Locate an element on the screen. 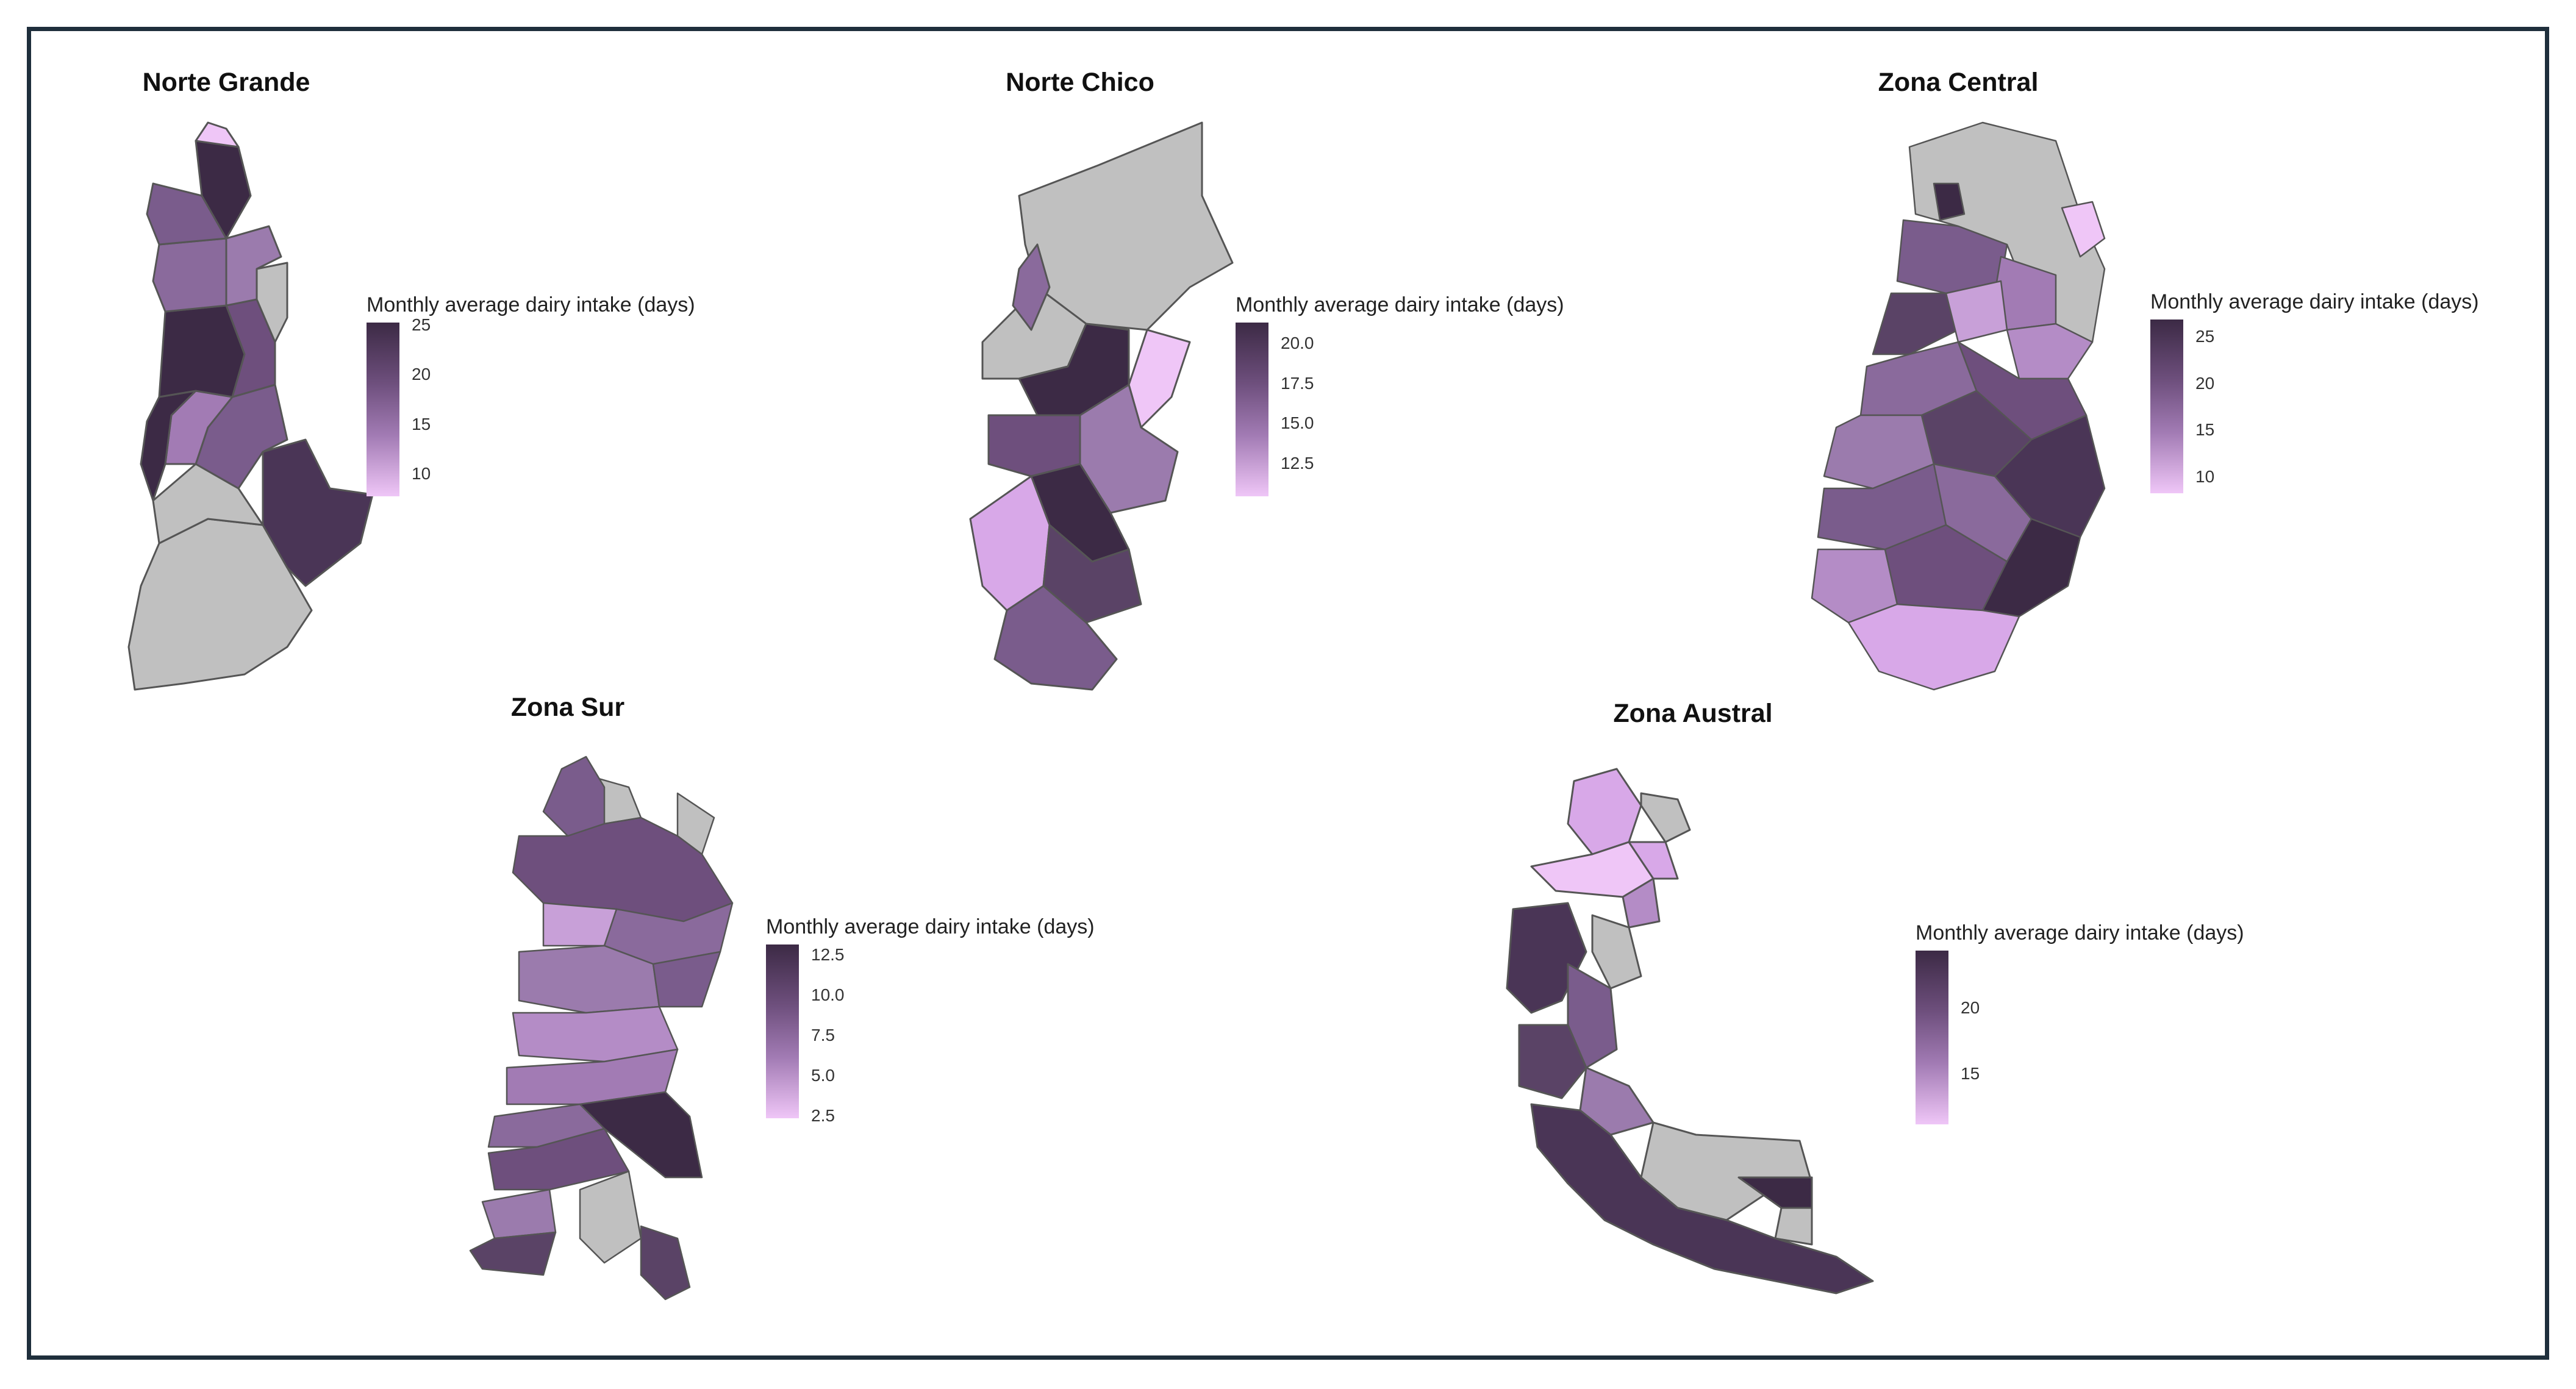 The width and height of the screenshot is (2576, 1389). legend-tick: 10.0 is located at coordinates (822, 994).